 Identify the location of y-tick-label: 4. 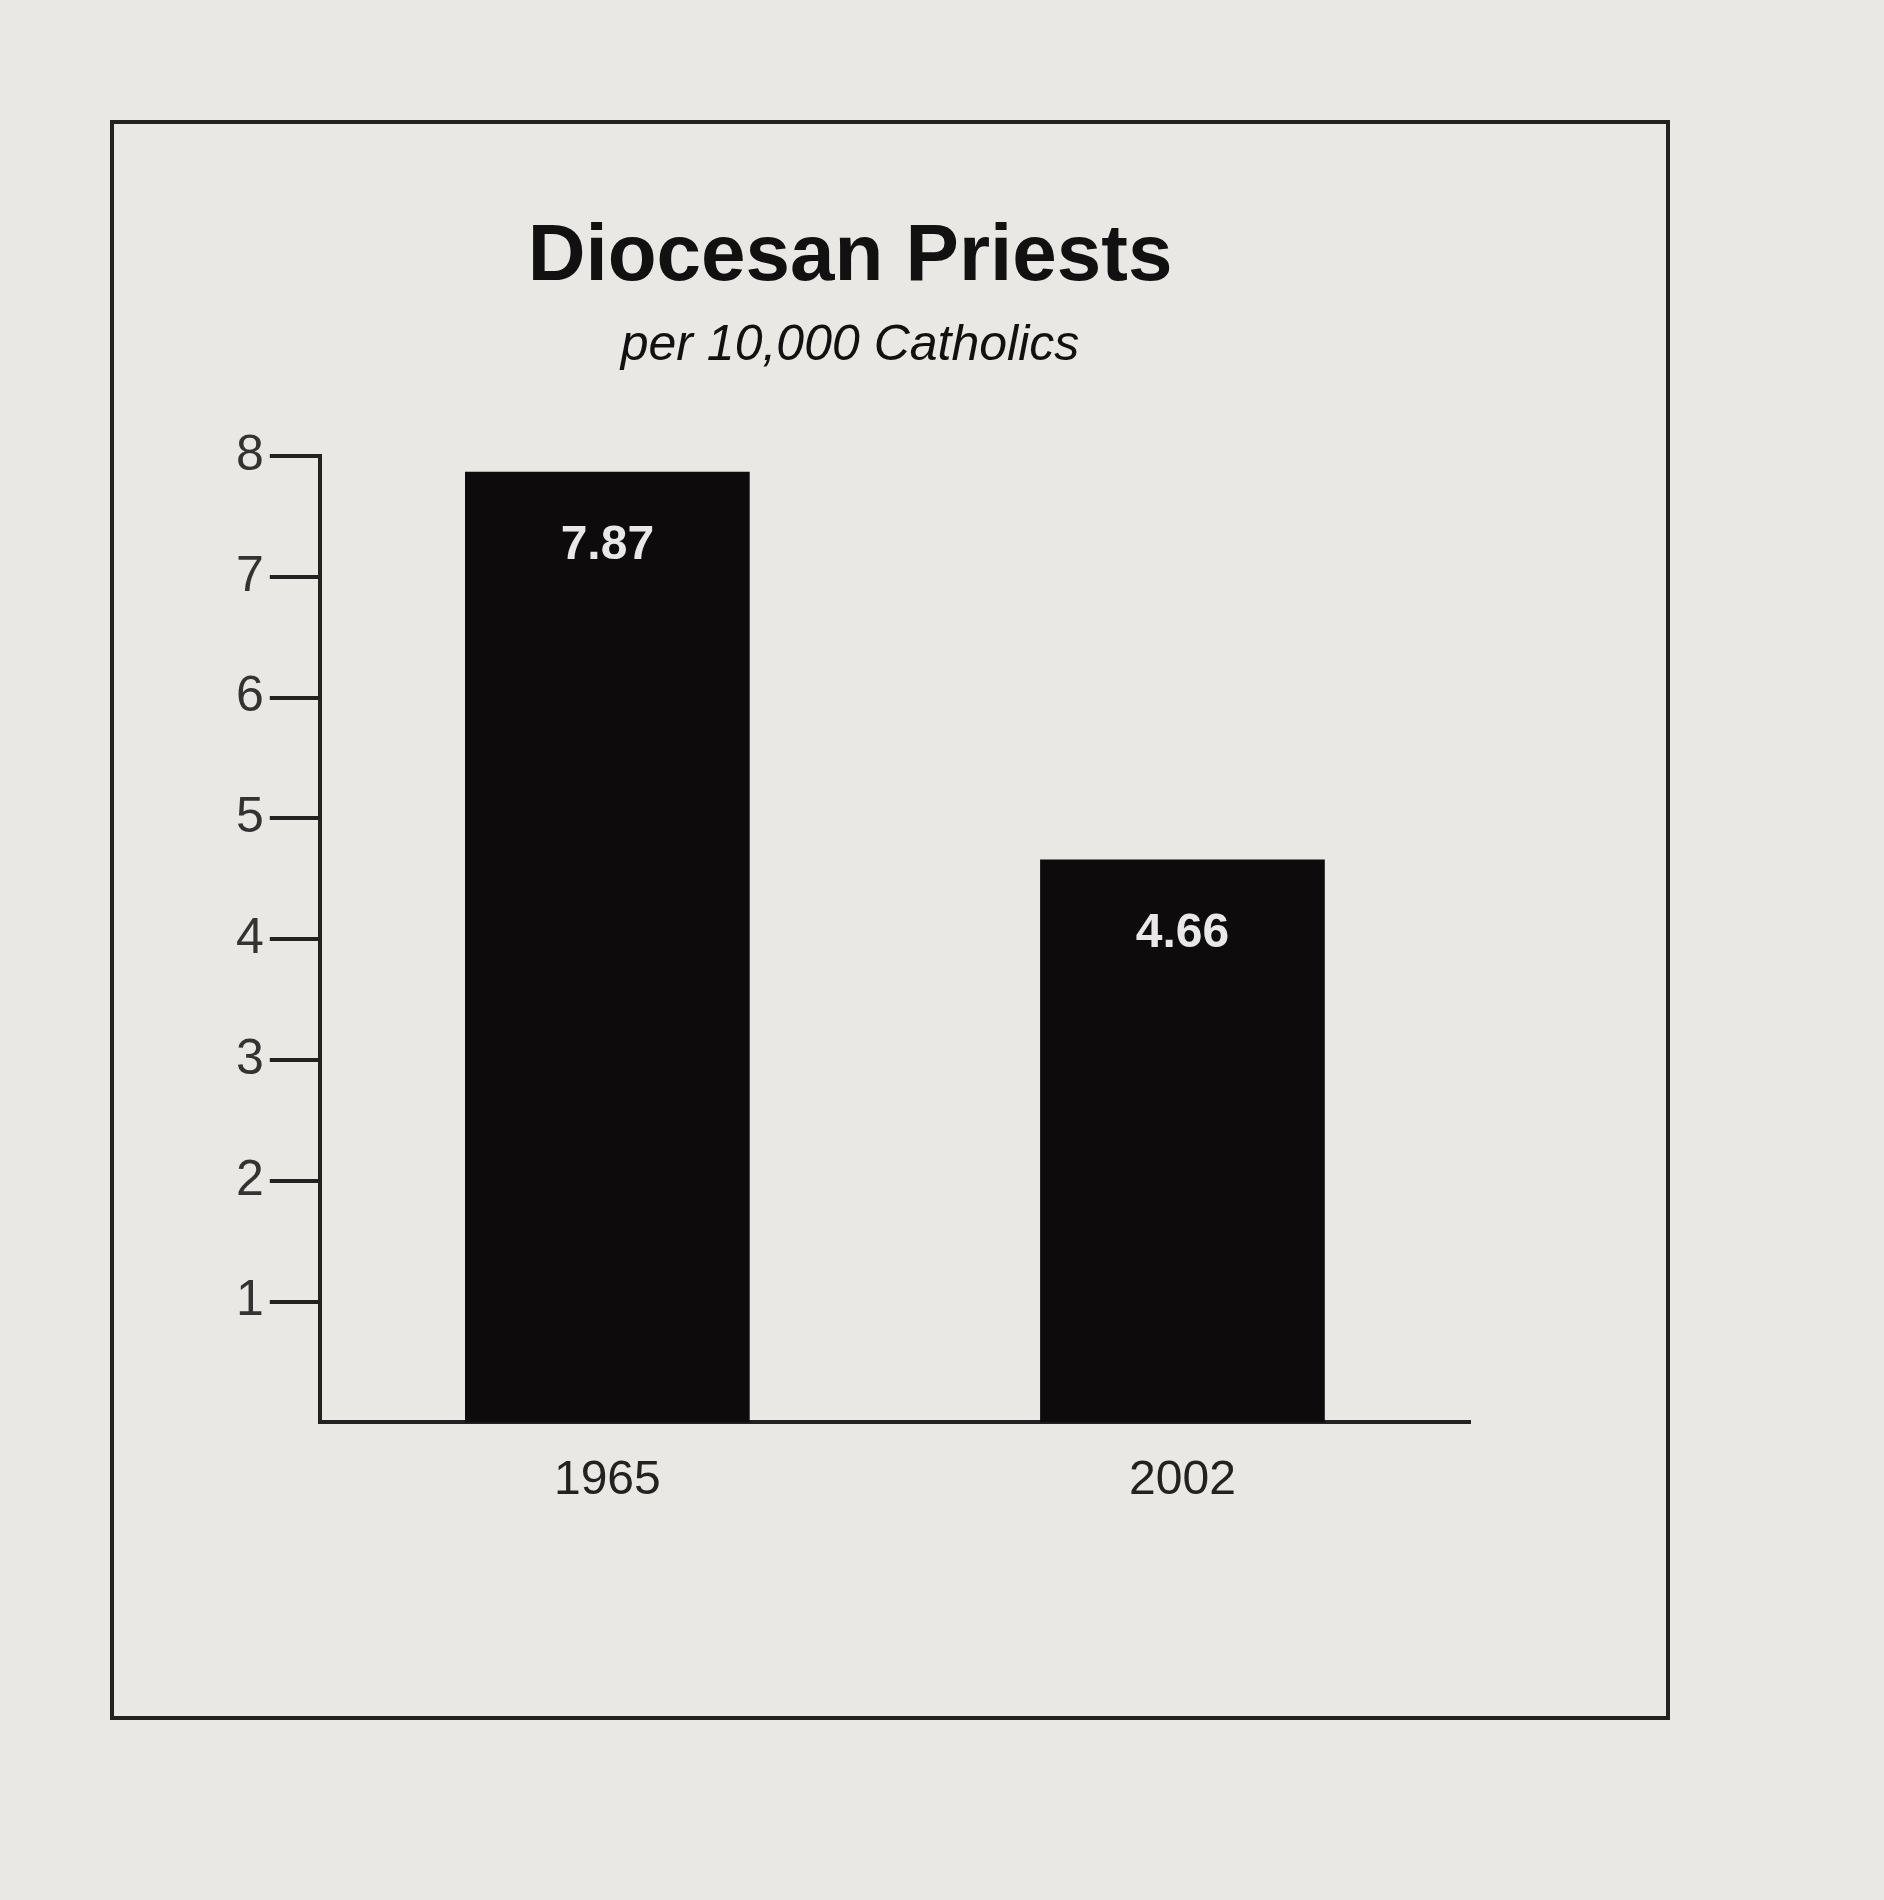
(250, 935).